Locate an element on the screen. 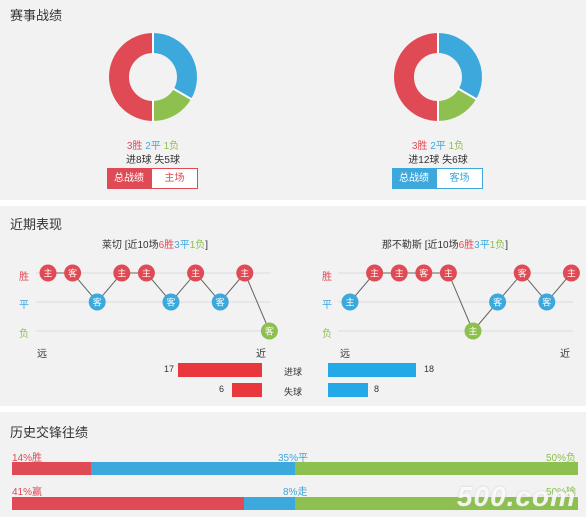 Image resolution: width=586 pixels, height=517 pixels. history-row1-left-label: 14%胜 is located at coordinates (27, 458).